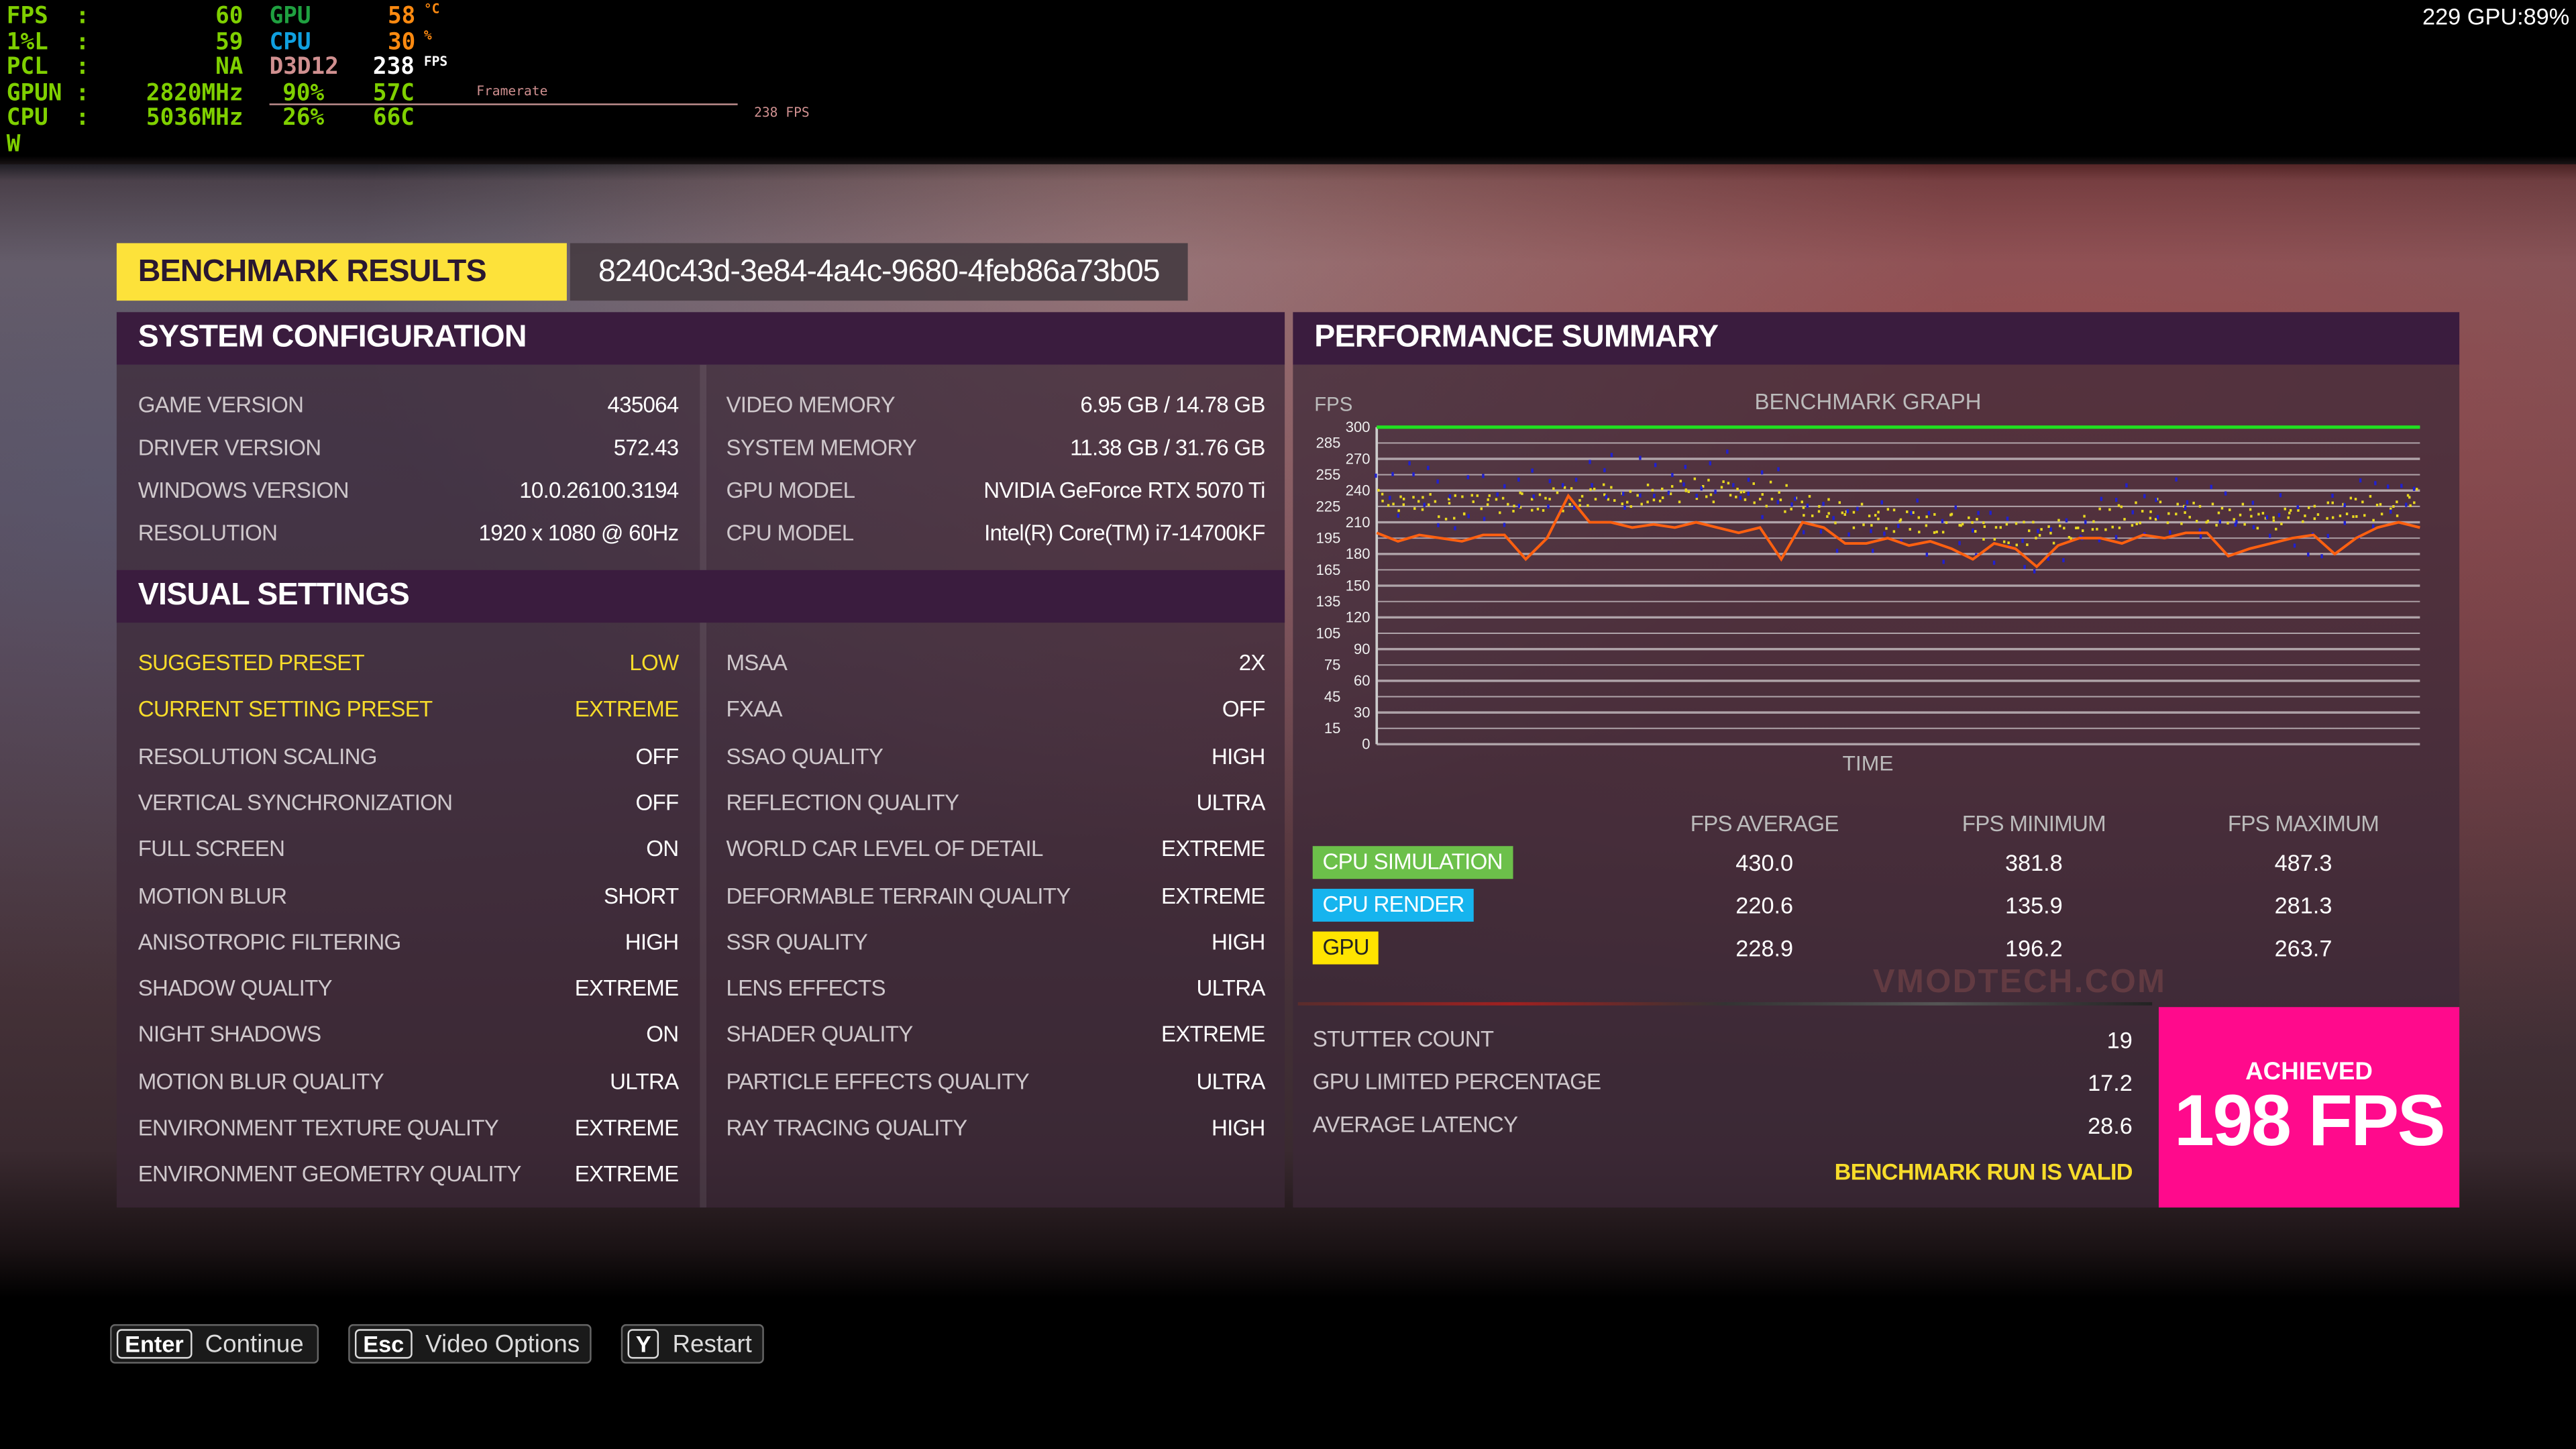 The height and width of the screenshot is (1449, 2576). I want to click on footer-button-restart: Y Restart, so click(692, 1344).